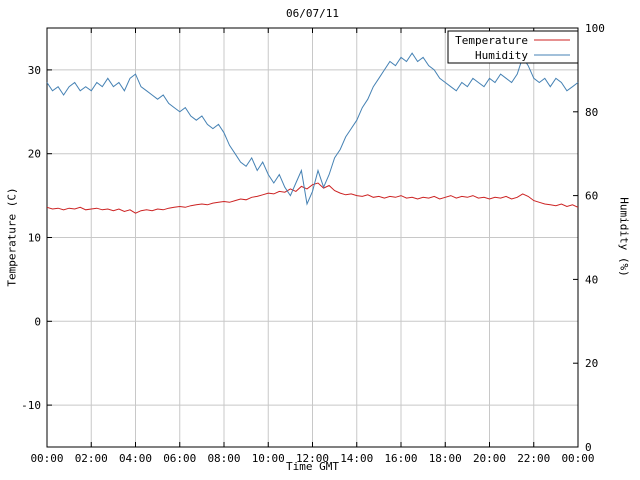  What do you see at coordinates (312, 13) in the screenshot?
I see `chart-title: 06/07/11` at bounding box center [312, 13].